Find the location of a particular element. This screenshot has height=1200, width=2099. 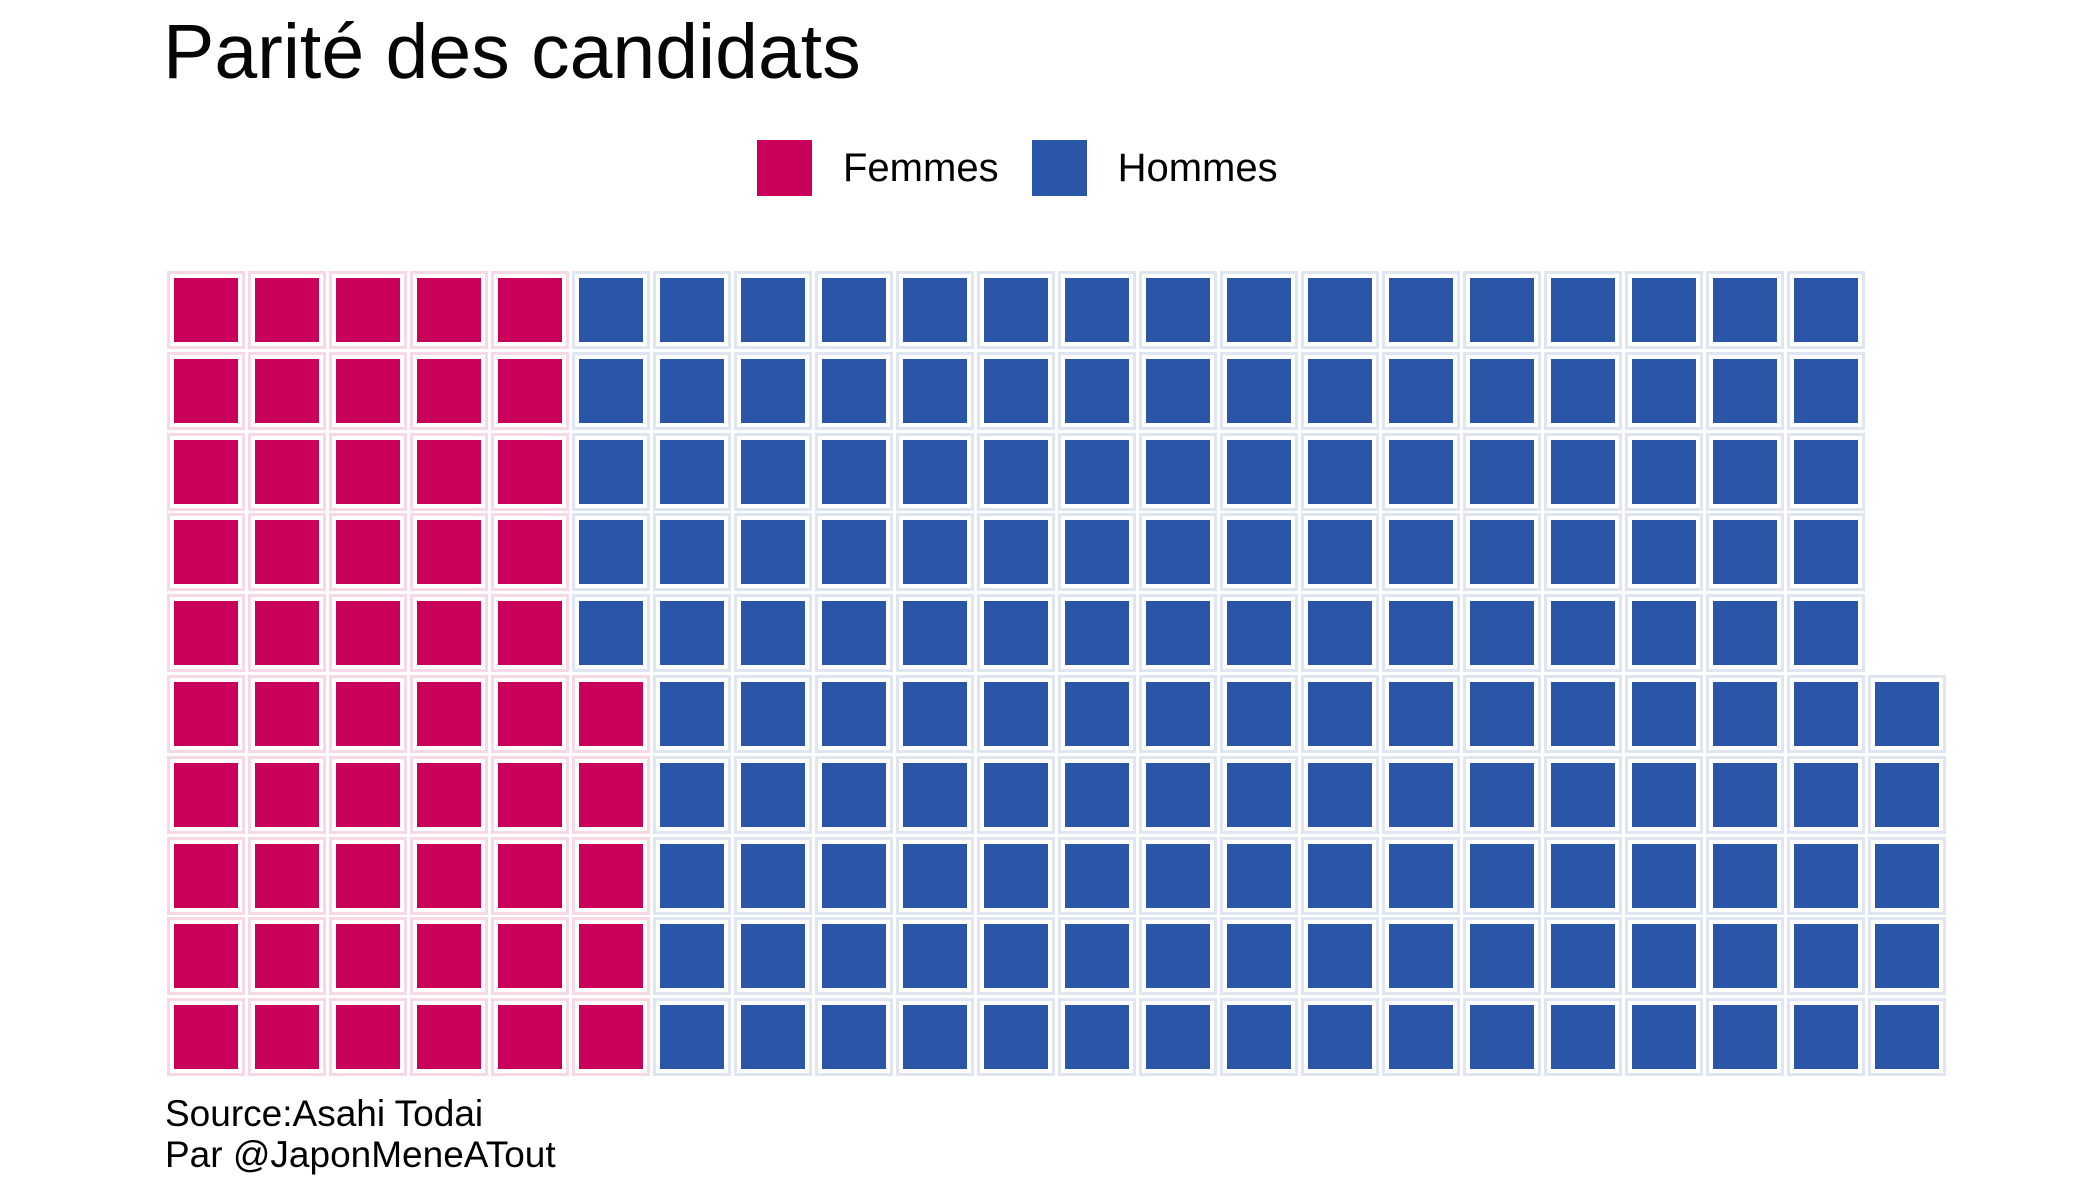

legend: Femmes Hommes is located at coordinates (1017, 168).